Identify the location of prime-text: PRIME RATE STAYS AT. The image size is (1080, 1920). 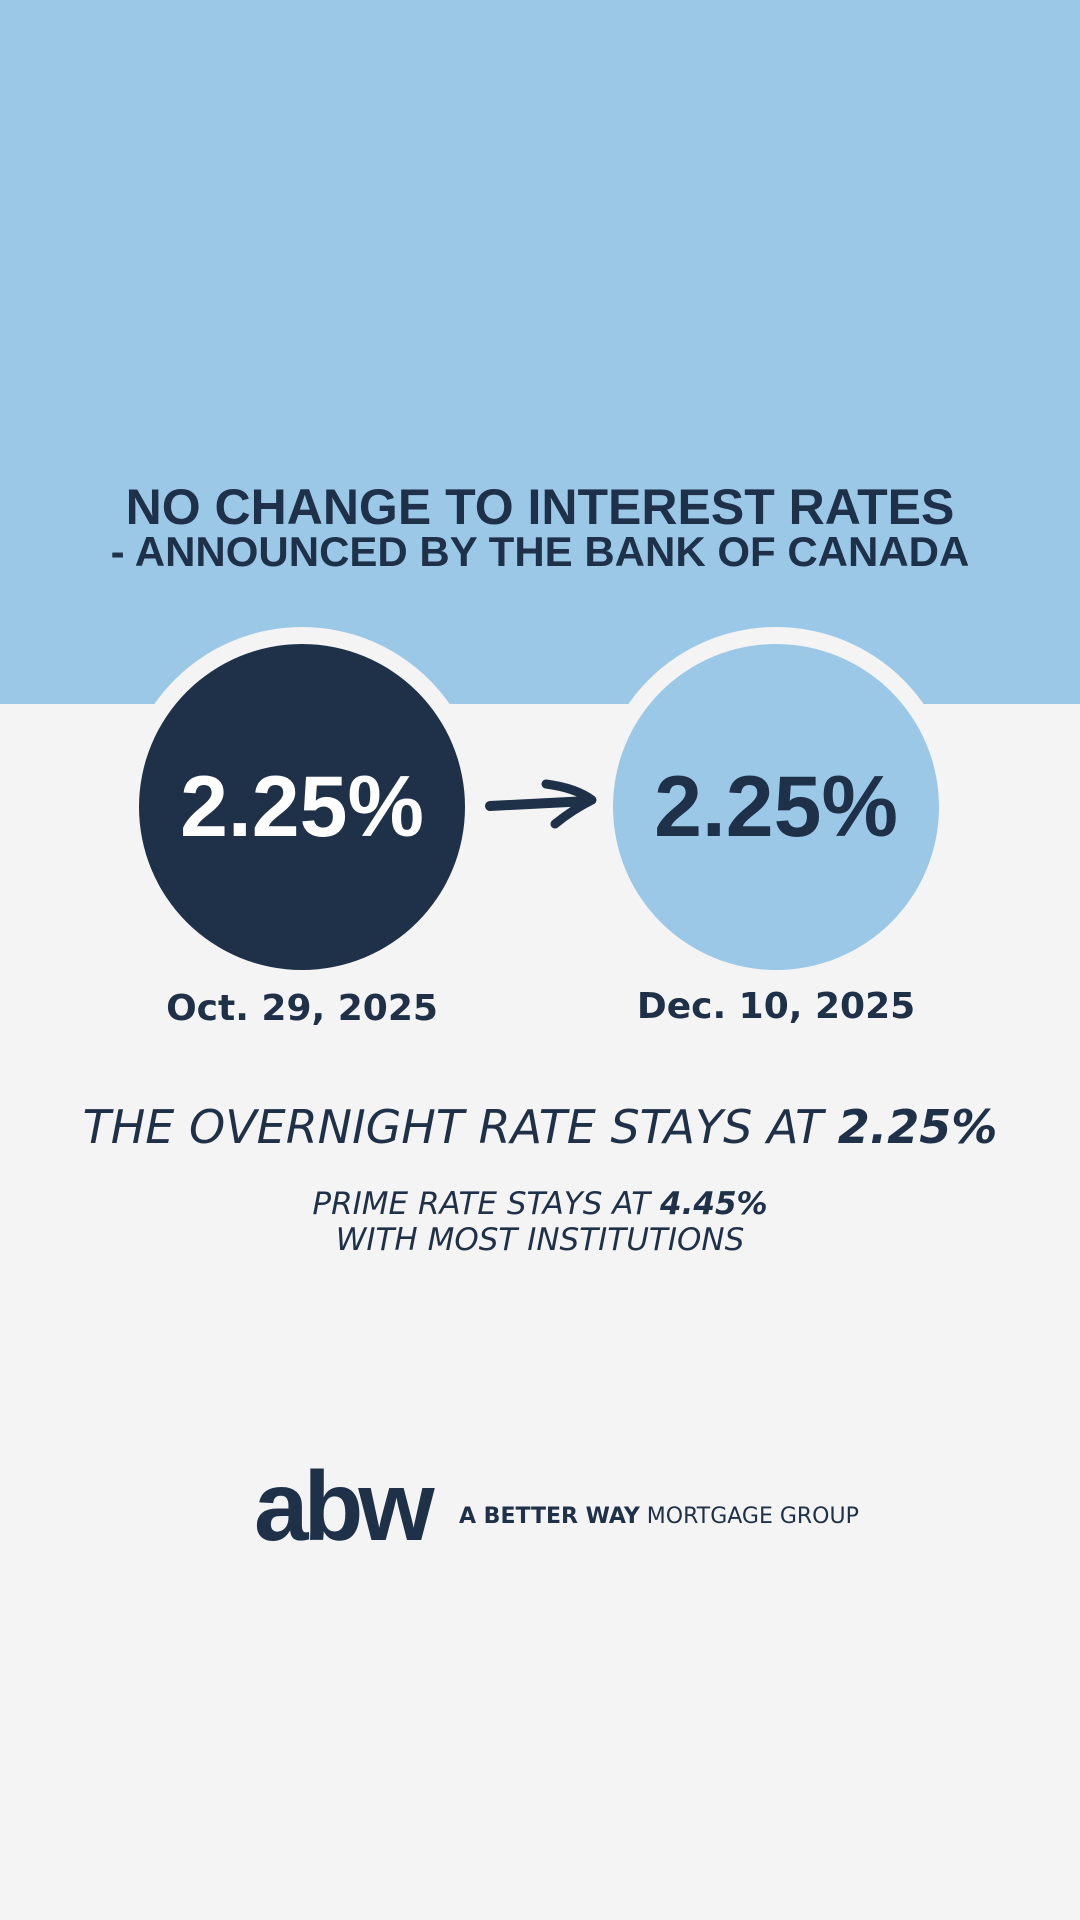
(486, 1204).